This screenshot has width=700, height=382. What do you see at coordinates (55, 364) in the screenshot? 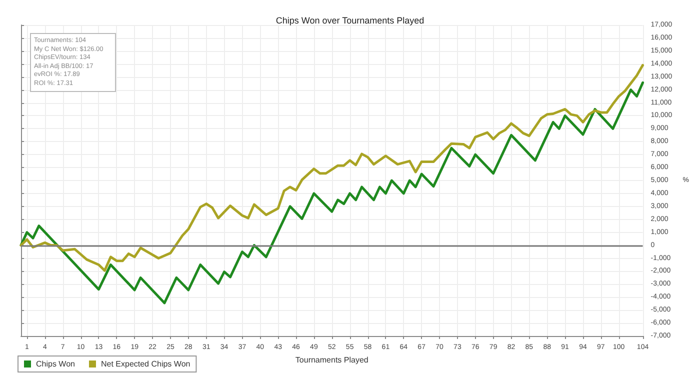
I see `legend-label: Chips Won` at bounding box center [55, 364].